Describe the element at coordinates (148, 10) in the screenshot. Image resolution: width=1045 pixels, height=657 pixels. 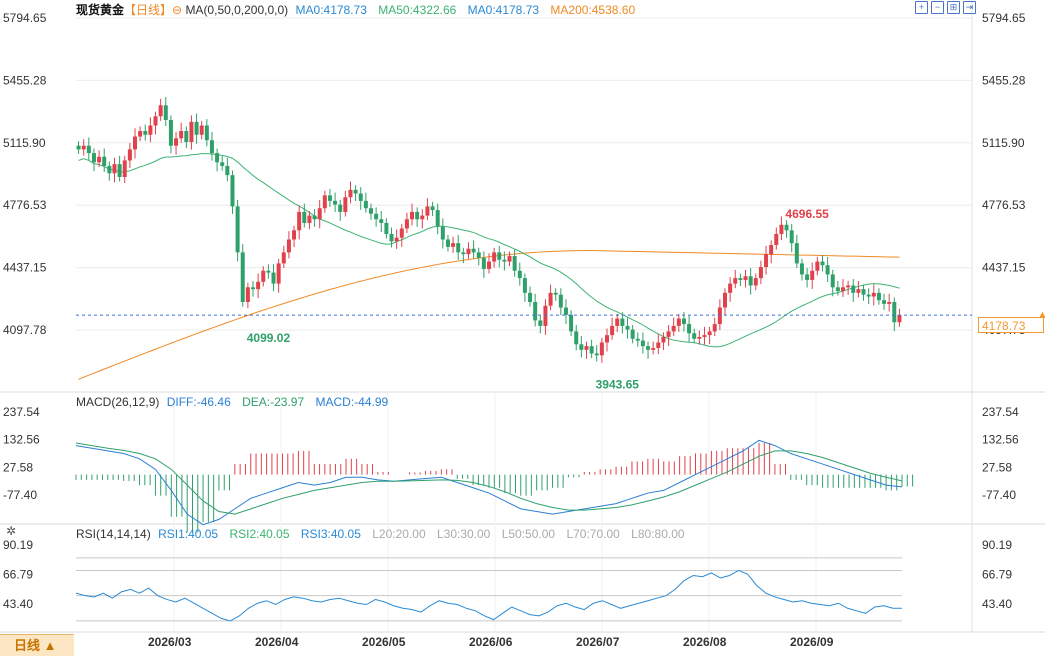
I see `period-label: 【日线】` at that location.